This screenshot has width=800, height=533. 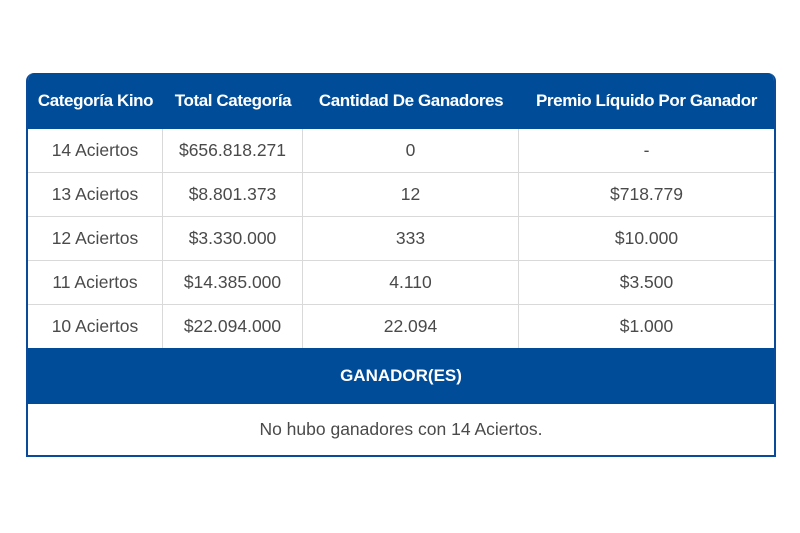 I want to click on header-total-categoria: Total Categoría, so click(x=233, y=101).